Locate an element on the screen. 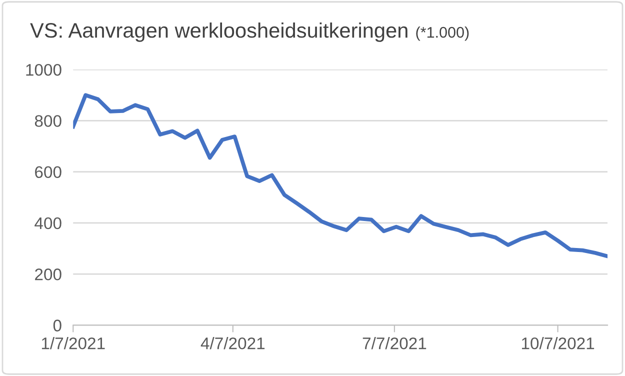  x-tick-label: 7/7/2021 is located at coordinates (394, 343).